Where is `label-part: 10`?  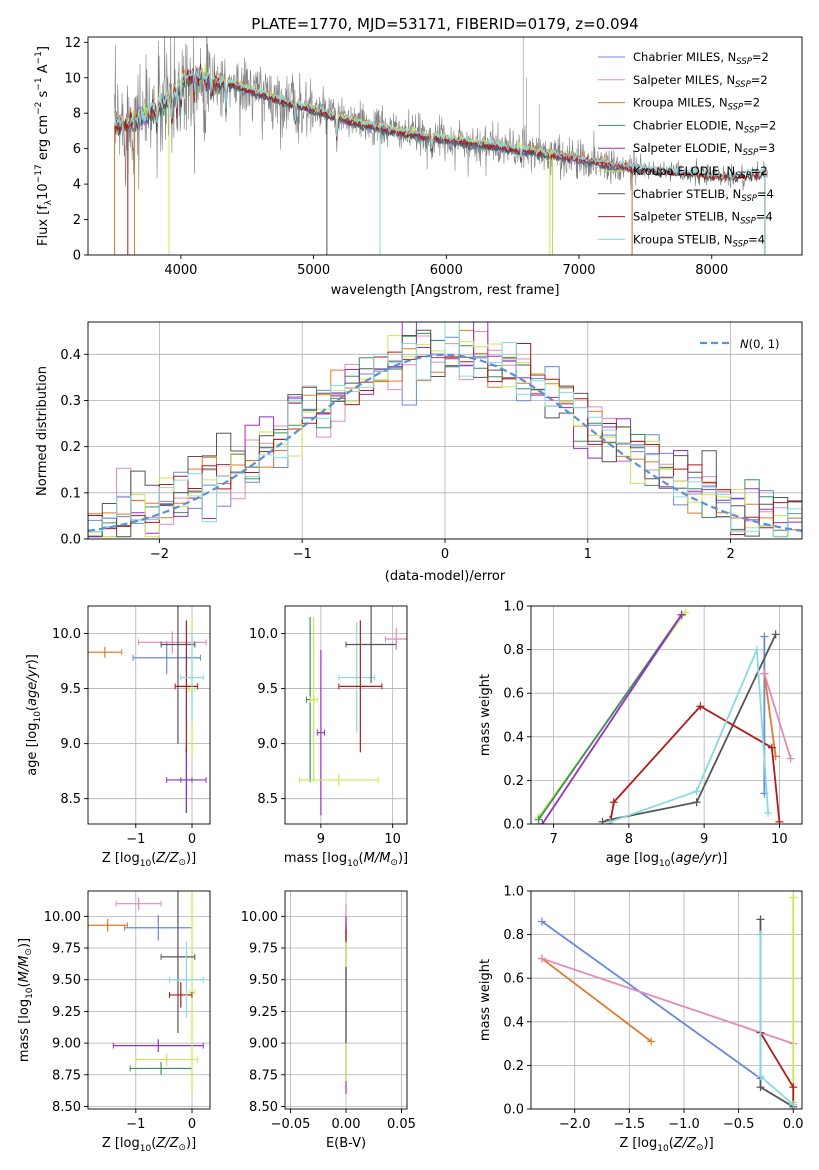
label-part: 10 is located at coordinates (353, 864).